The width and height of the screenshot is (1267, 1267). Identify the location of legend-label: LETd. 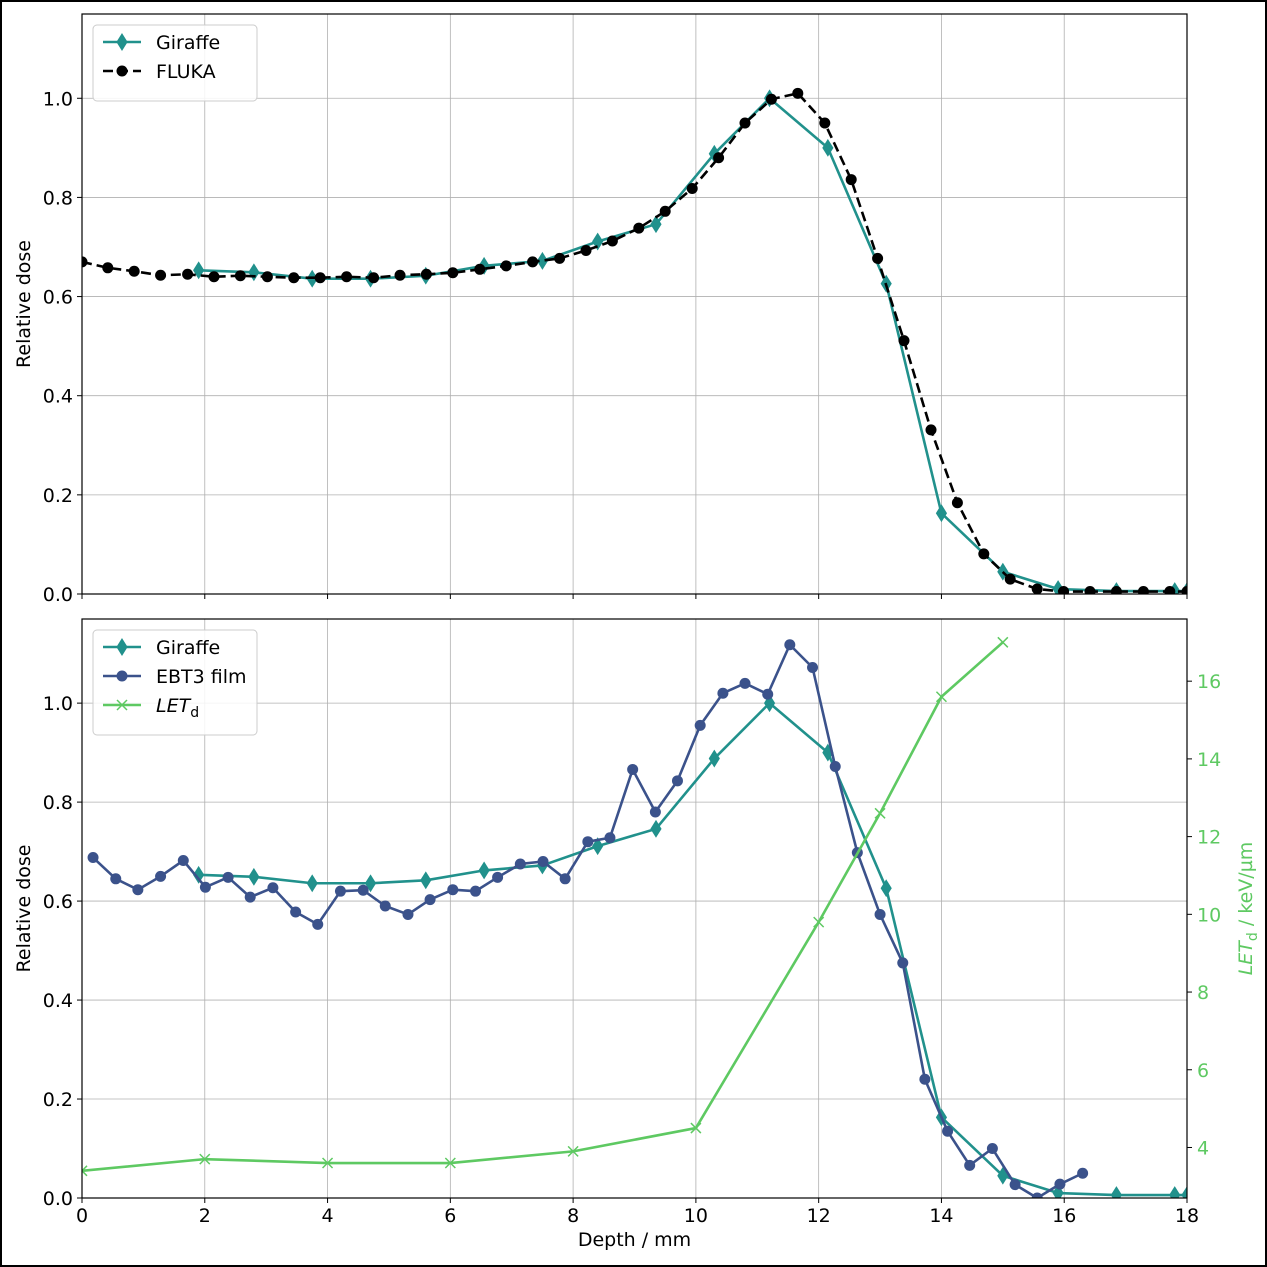
(177, 708).